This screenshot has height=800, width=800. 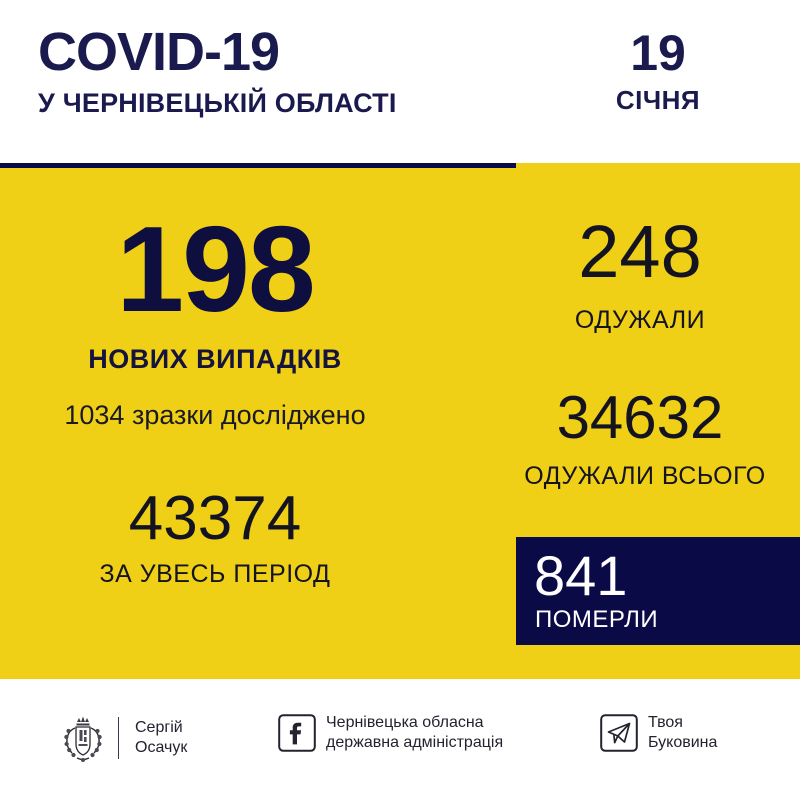 What do you see at coordinates (405, 722) in the screenshot?
I see `facebook-label-line1: Чернівецька обласна` at bounding box center [405, 722].